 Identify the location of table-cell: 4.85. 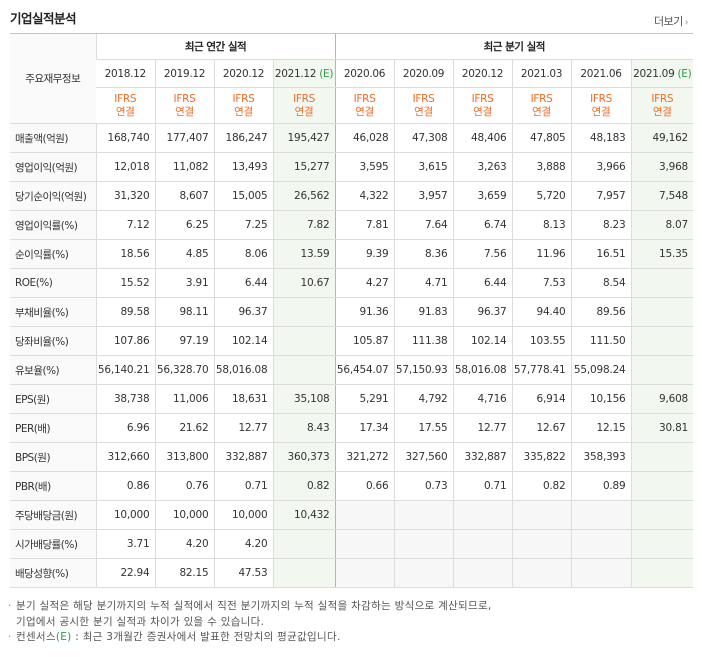
(184, 254).